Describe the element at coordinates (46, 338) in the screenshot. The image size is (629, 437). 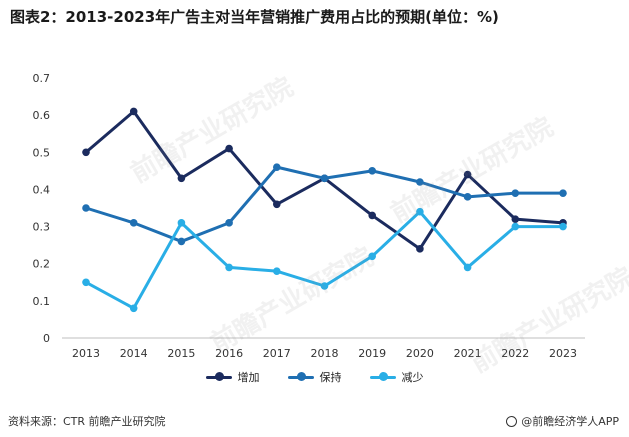
I see `y-tick-label: 0` at that location.